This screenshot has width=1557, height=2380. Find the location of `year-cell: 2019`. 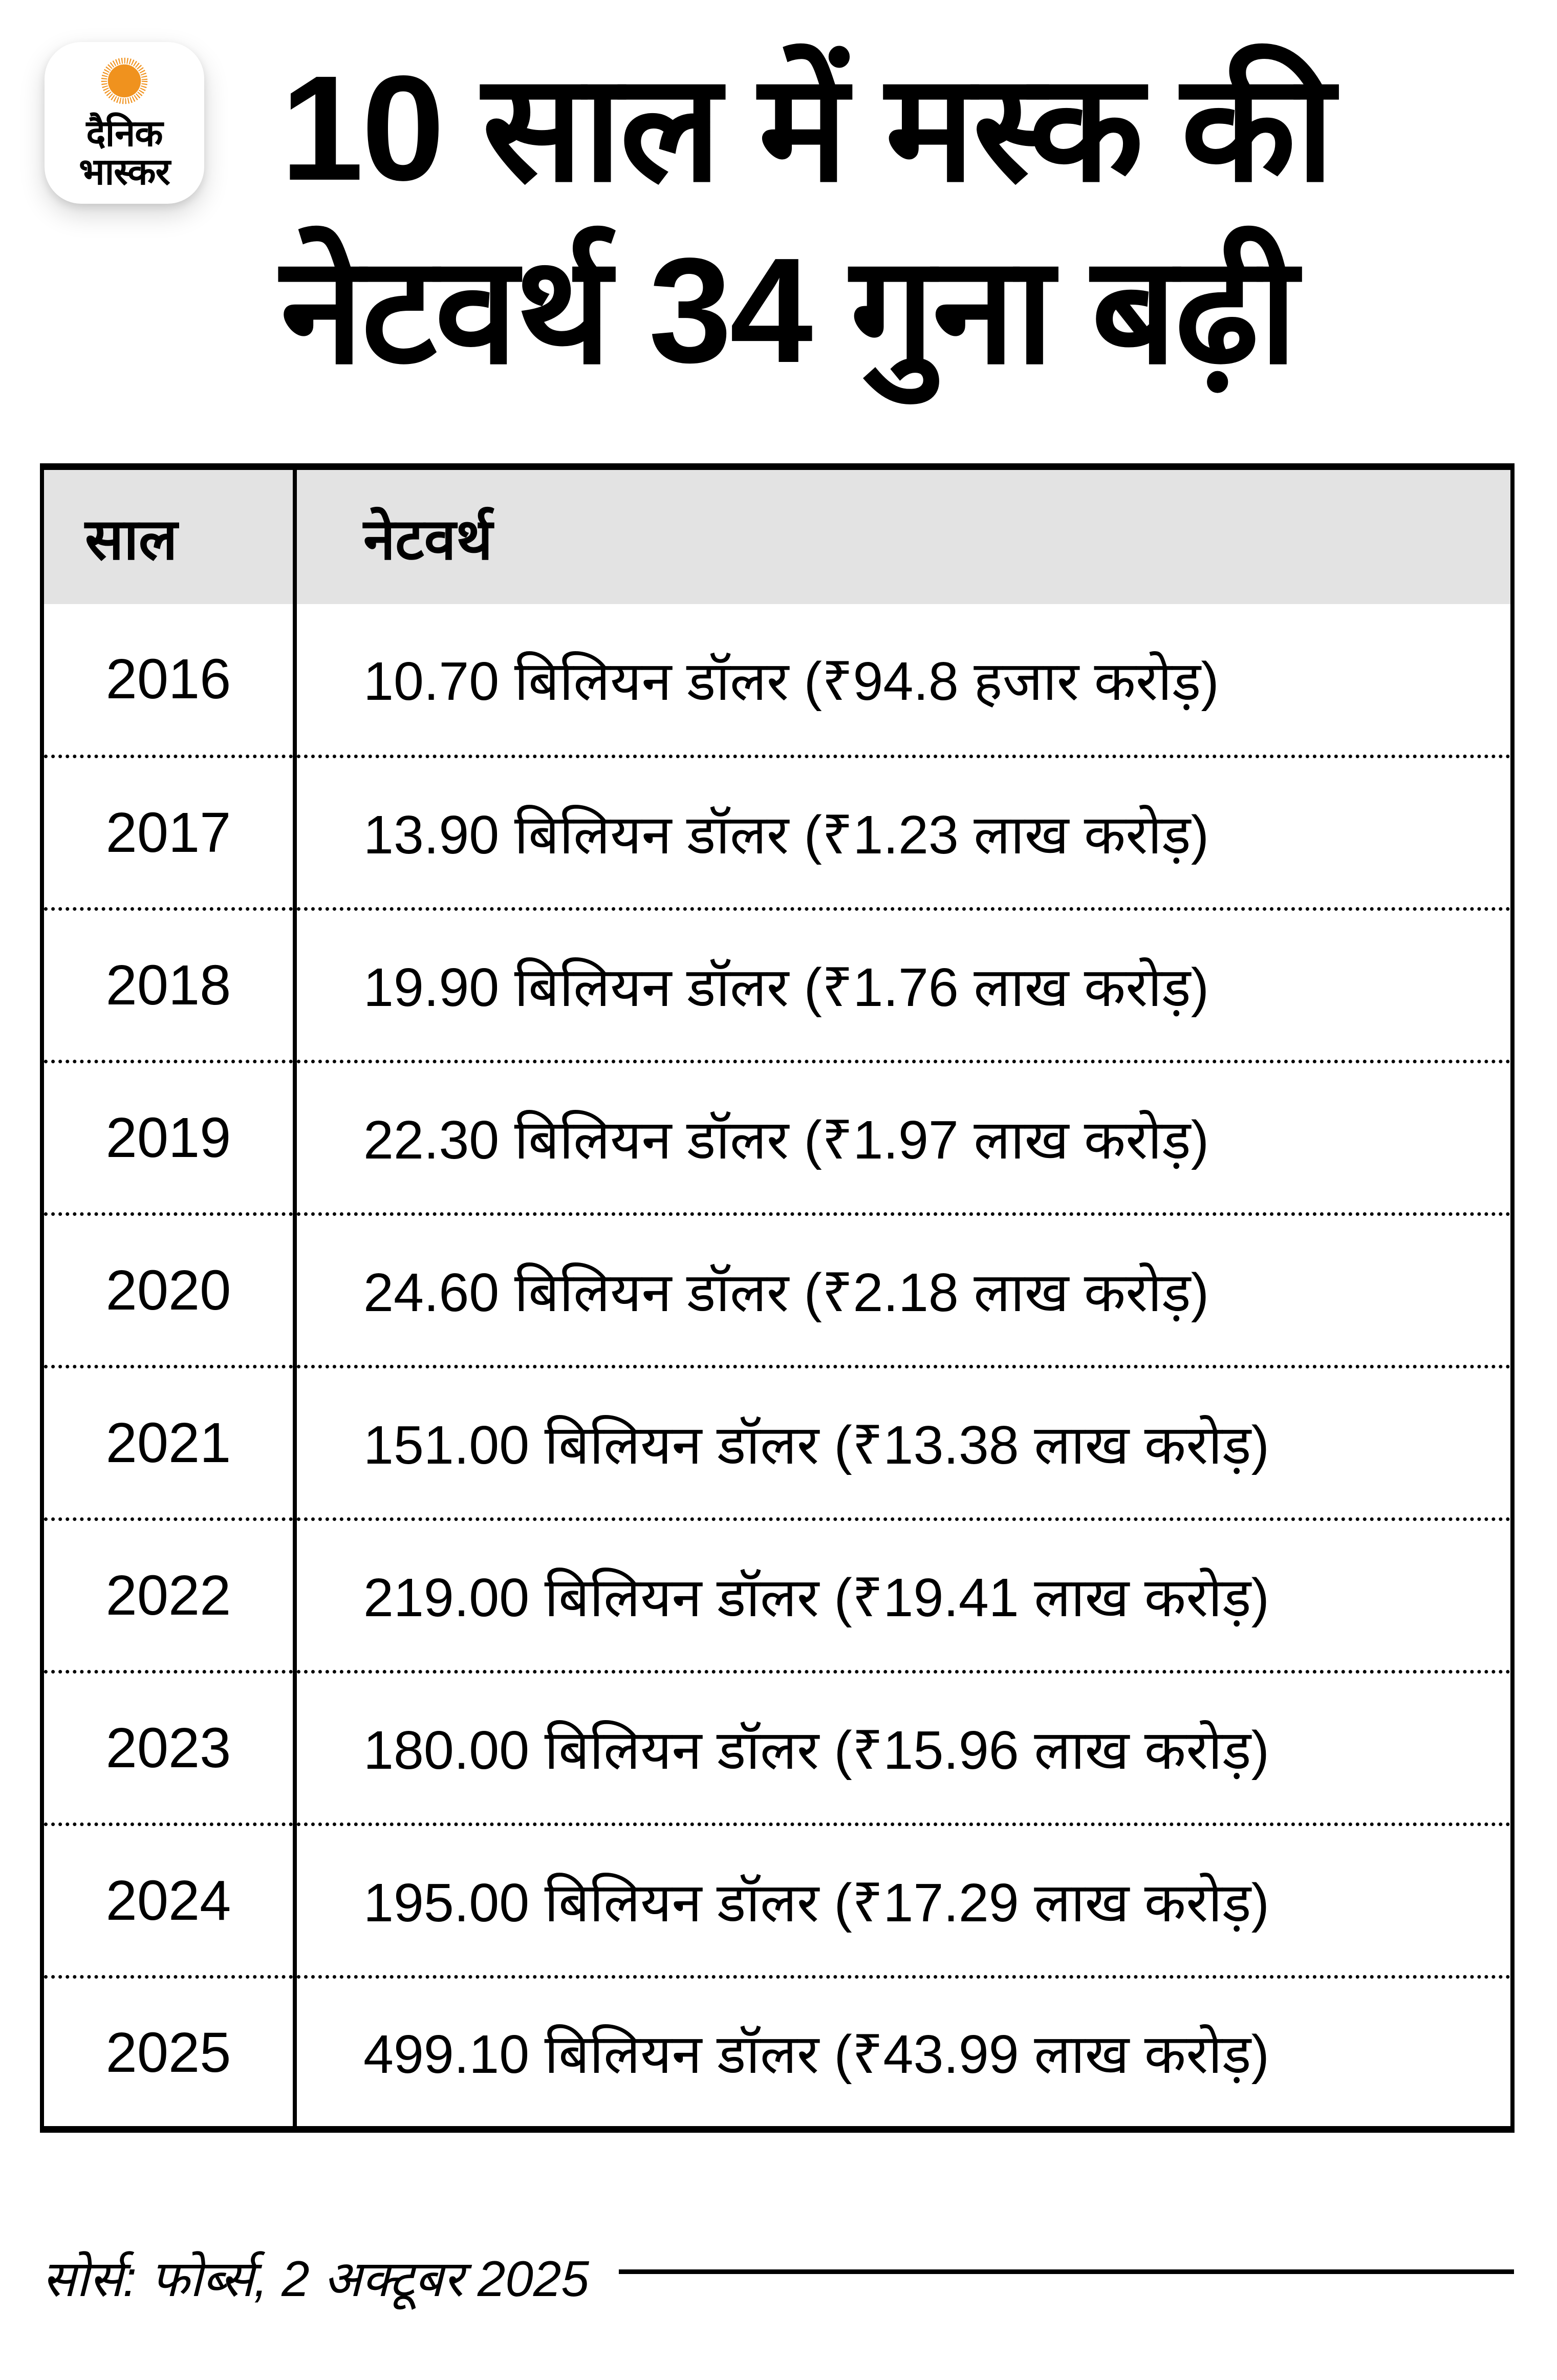

year-cell: 2019 is located at coordinates (169, 1137).